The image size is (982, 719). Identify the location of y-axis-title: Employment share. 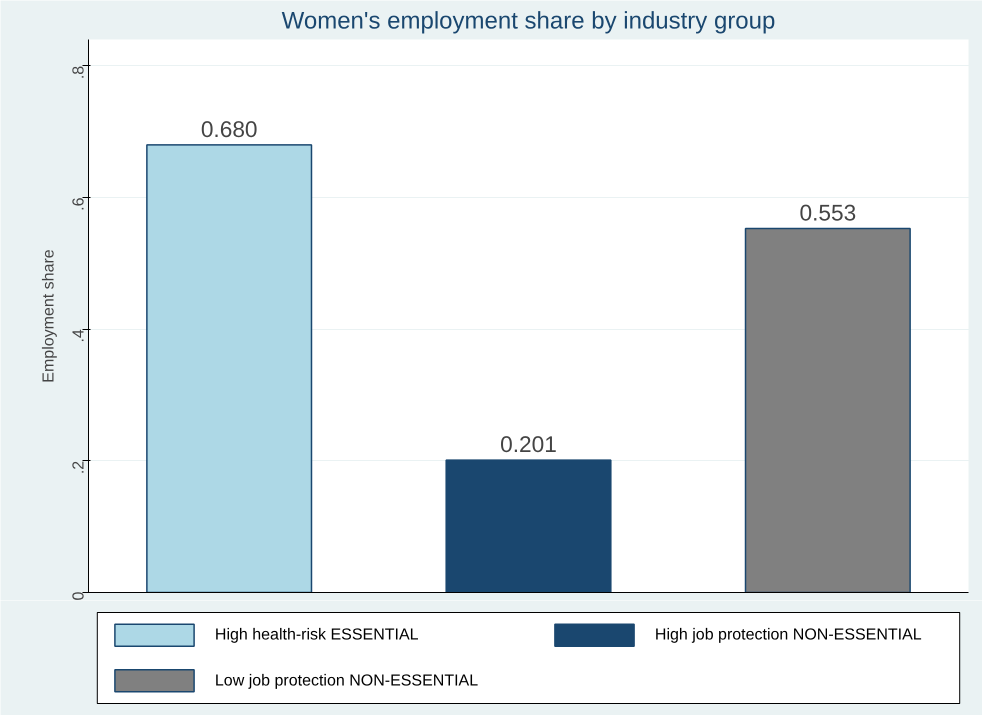
(49, 316).